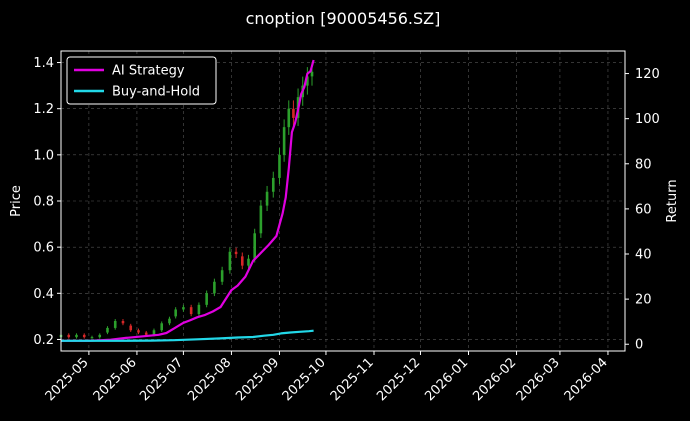  I want to click on y-axis-right: 0 20 40 60 80 100 120, so click(642, 210).